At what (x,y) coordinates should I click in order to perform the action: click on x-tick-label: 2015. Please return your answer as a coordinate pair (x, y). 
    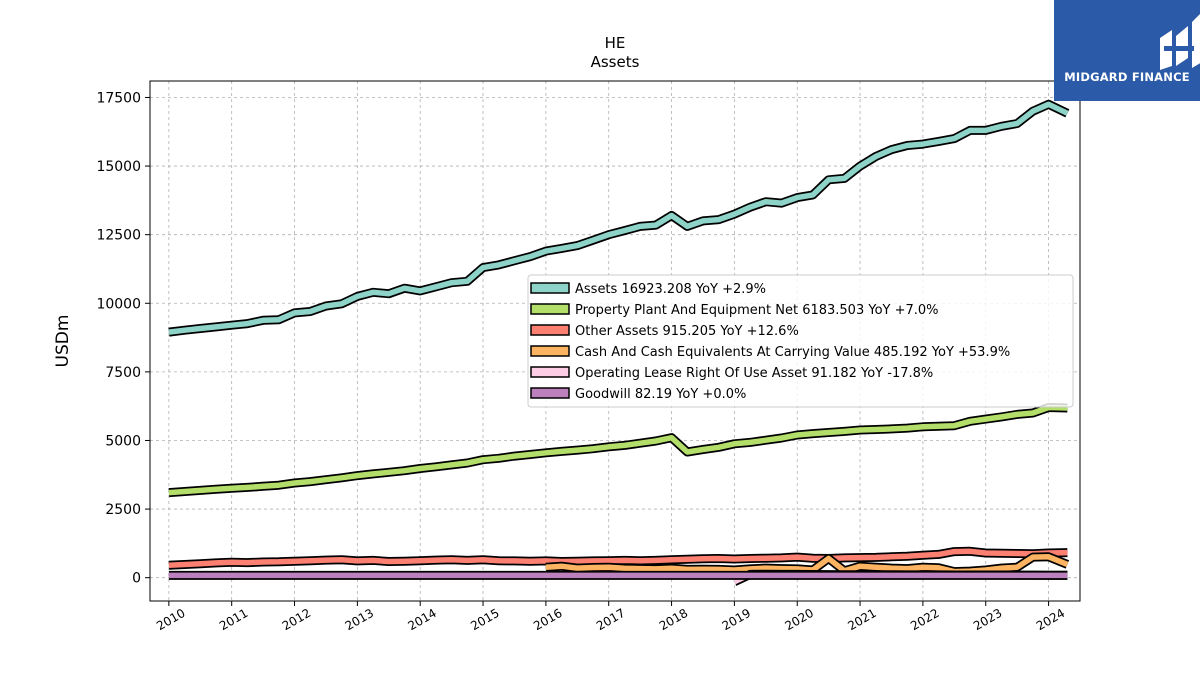
    Looking at the image, I should click on (484, 619).